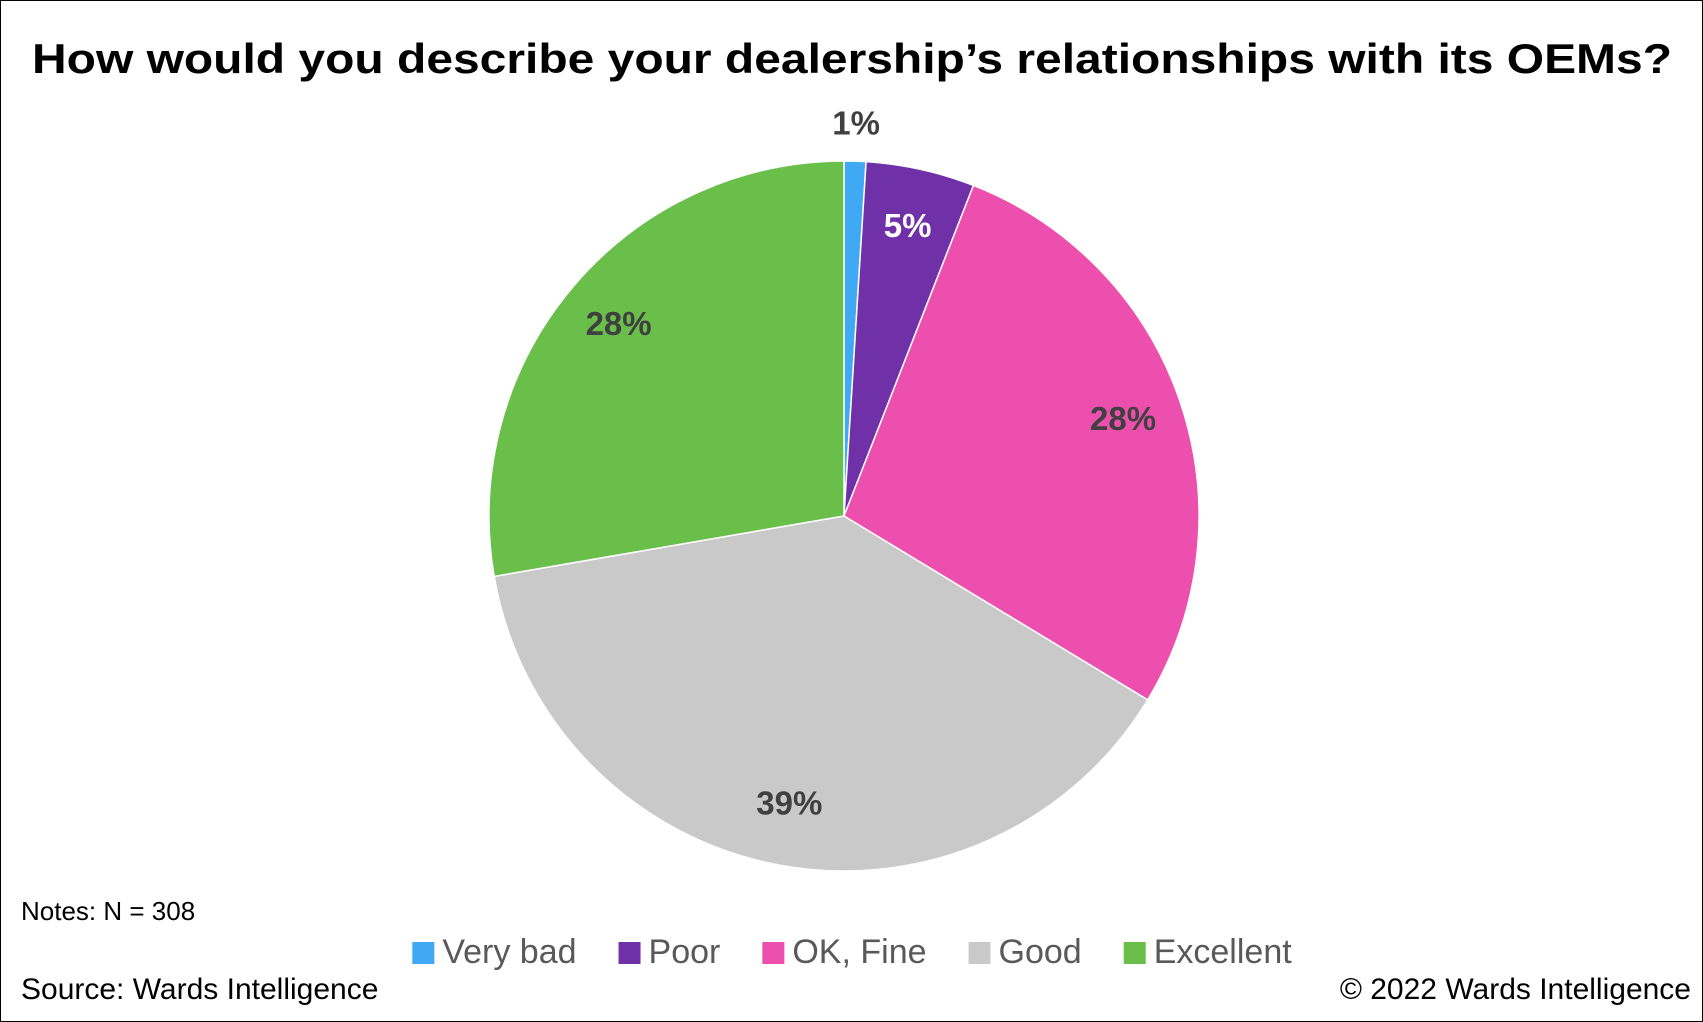 The image size is (1703, 1022). I want to click on data-label: 39%, so click(789, 802).